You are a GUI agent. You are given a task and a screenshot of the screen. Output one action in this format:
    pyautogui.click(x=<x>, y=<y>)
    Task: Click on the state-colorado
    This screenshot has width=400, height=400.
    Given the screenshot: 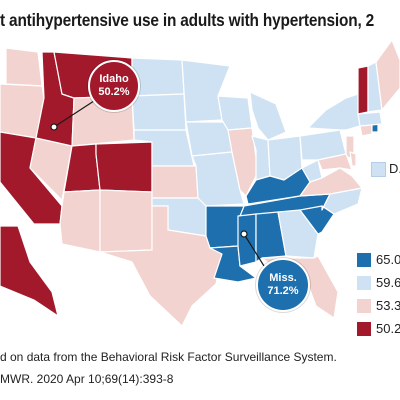 What is the action you would take?
    pyautogui.click(x=124, y=167)
    